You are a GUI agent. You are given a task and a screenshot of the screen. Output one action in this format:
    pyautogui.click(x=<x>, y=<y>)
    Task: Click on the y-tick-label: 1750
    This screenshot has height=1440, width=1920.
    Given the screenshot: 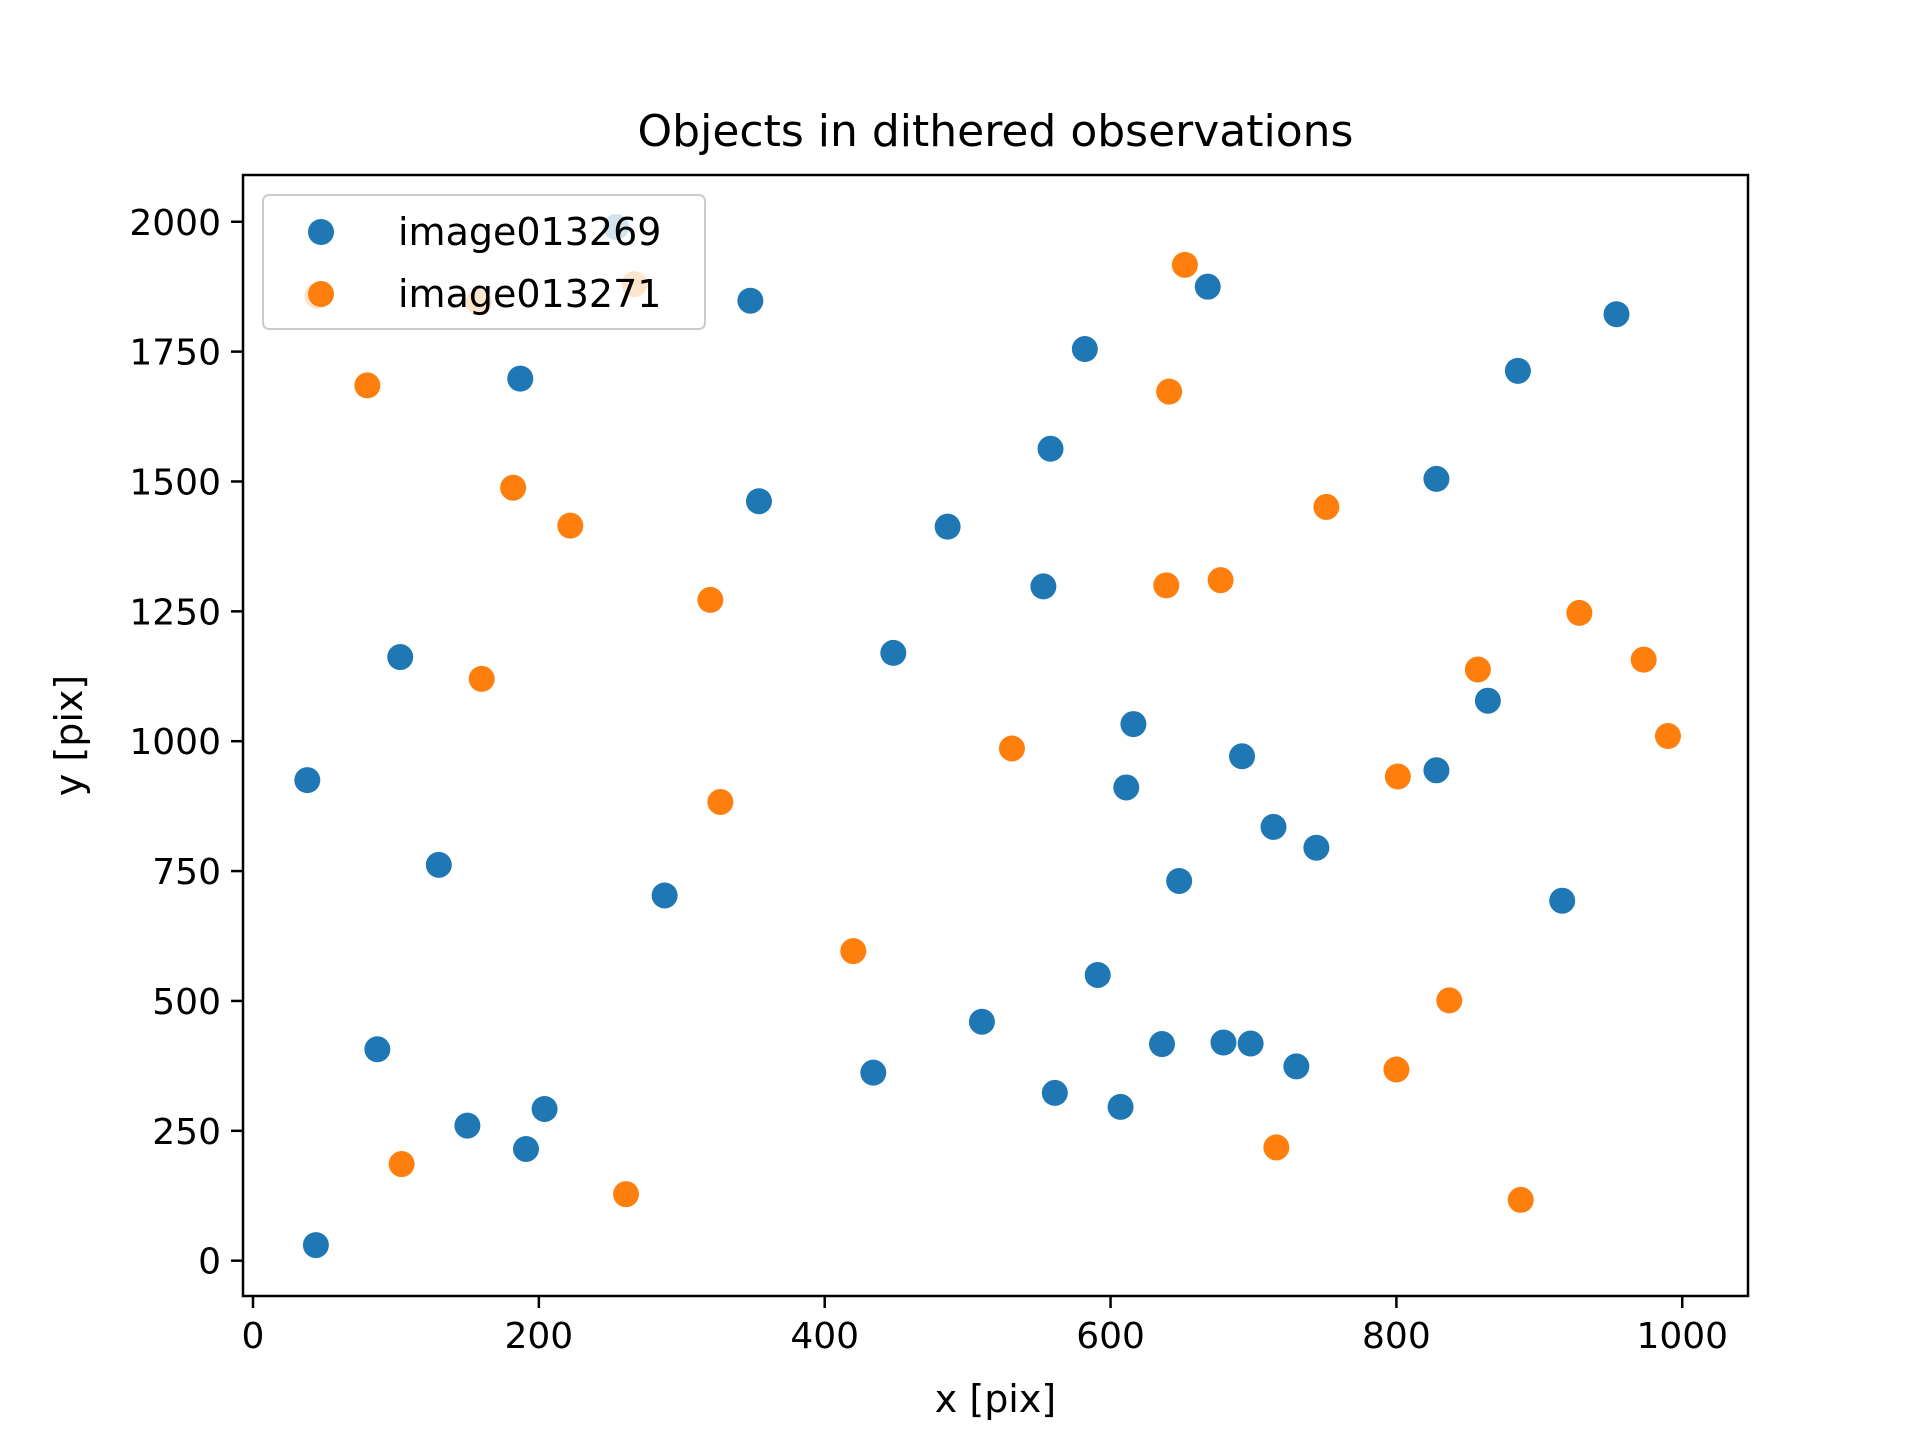 What is the action you would take?
    pyautogui.click(x=175, y=353)
    